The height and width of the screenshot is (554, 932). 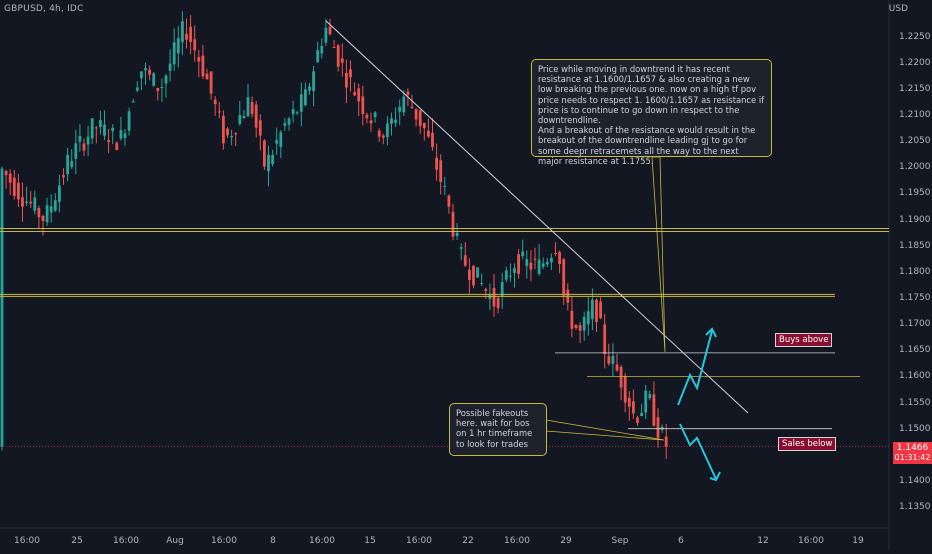 What do you see at coordinates (715, 476) in the screenshot?
I see `bearish-arrowhead` at bounding box center [715, 476].